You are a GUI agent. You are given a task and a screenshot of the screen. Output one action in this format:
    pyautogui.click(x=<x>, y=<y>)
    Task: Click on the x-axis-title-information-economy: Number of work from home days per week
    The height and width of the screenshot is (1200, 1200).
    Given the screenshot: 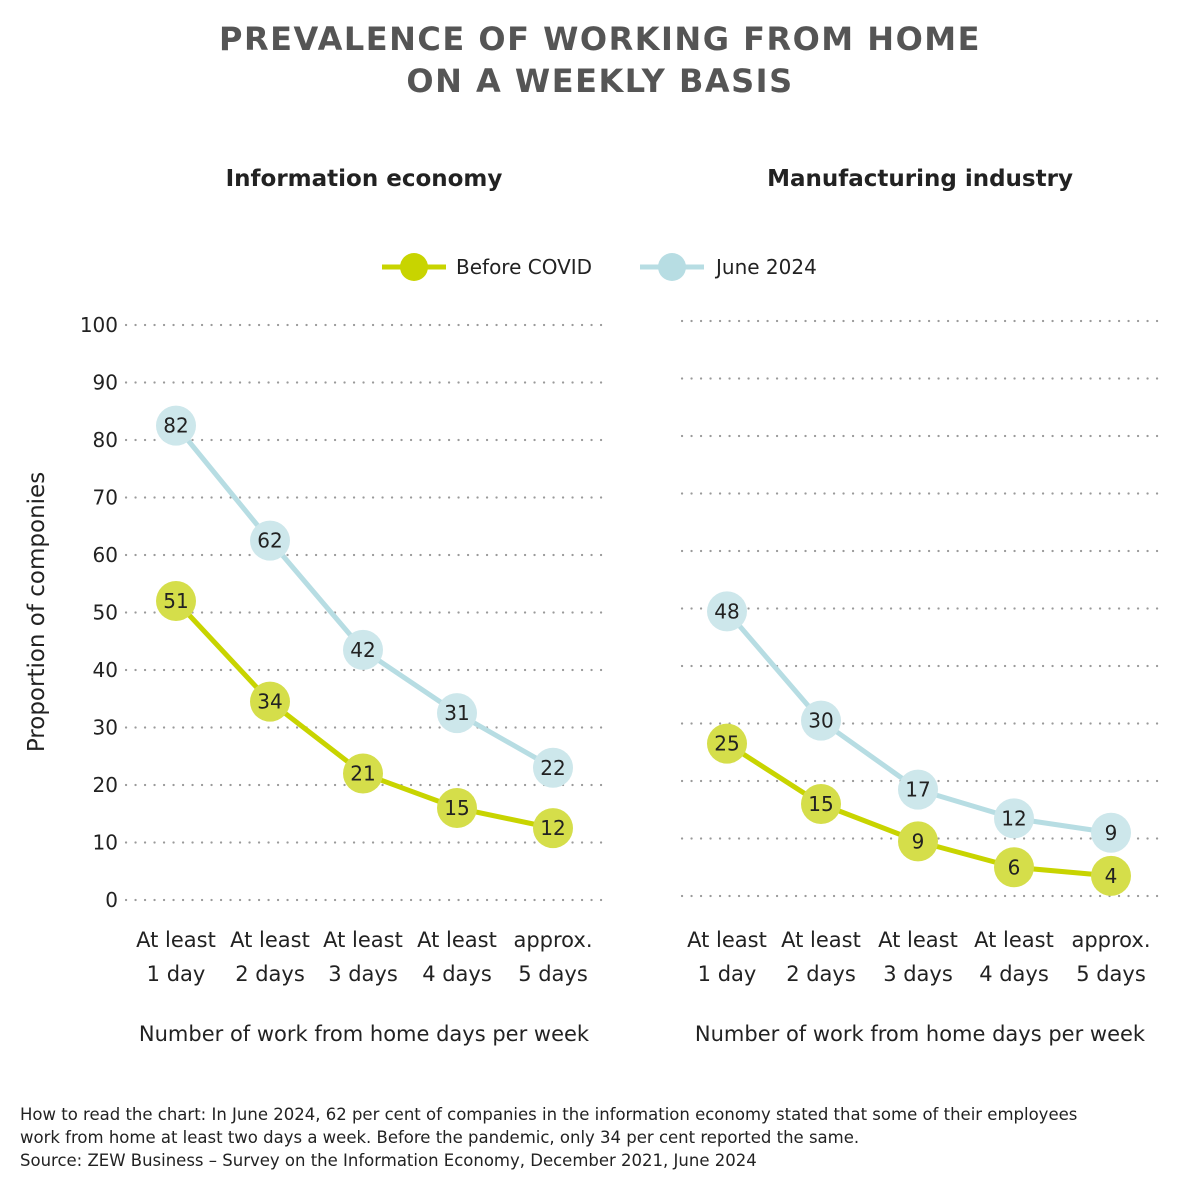 What is the action you would take?
    pyautogui.click(x=364, y=1034)
    